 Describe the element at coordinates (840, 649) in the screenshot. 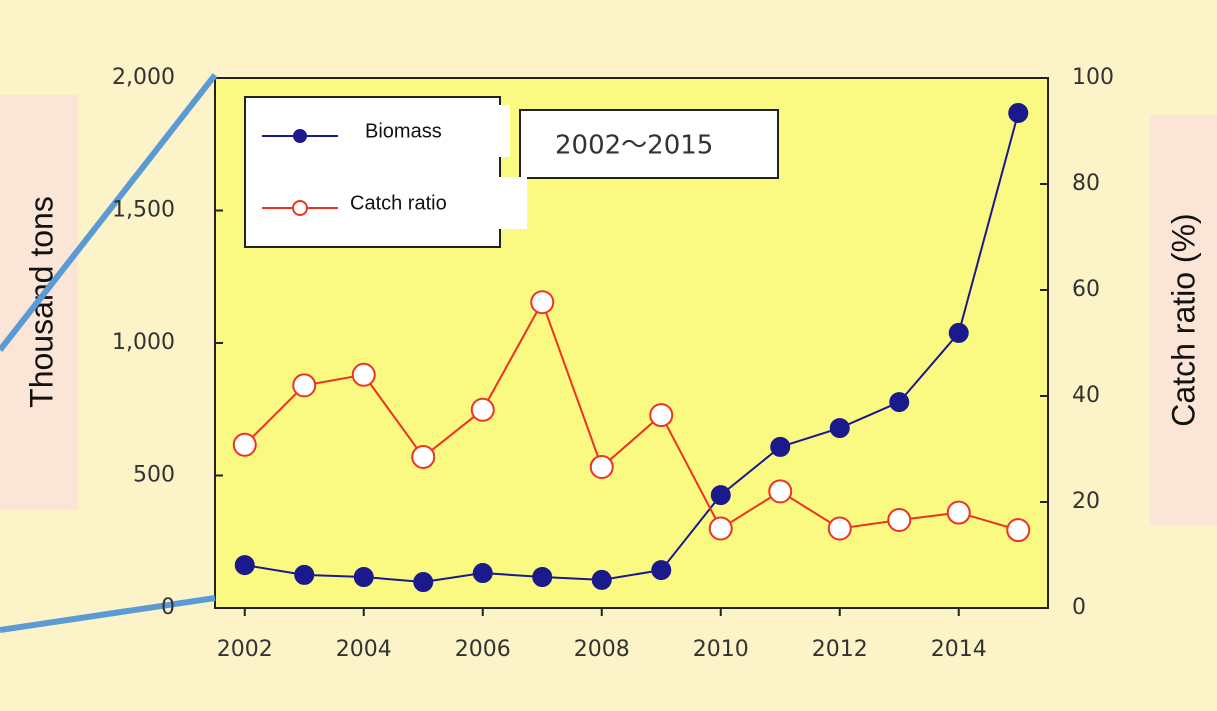

I see `x-tick-label: 2012` at that location.